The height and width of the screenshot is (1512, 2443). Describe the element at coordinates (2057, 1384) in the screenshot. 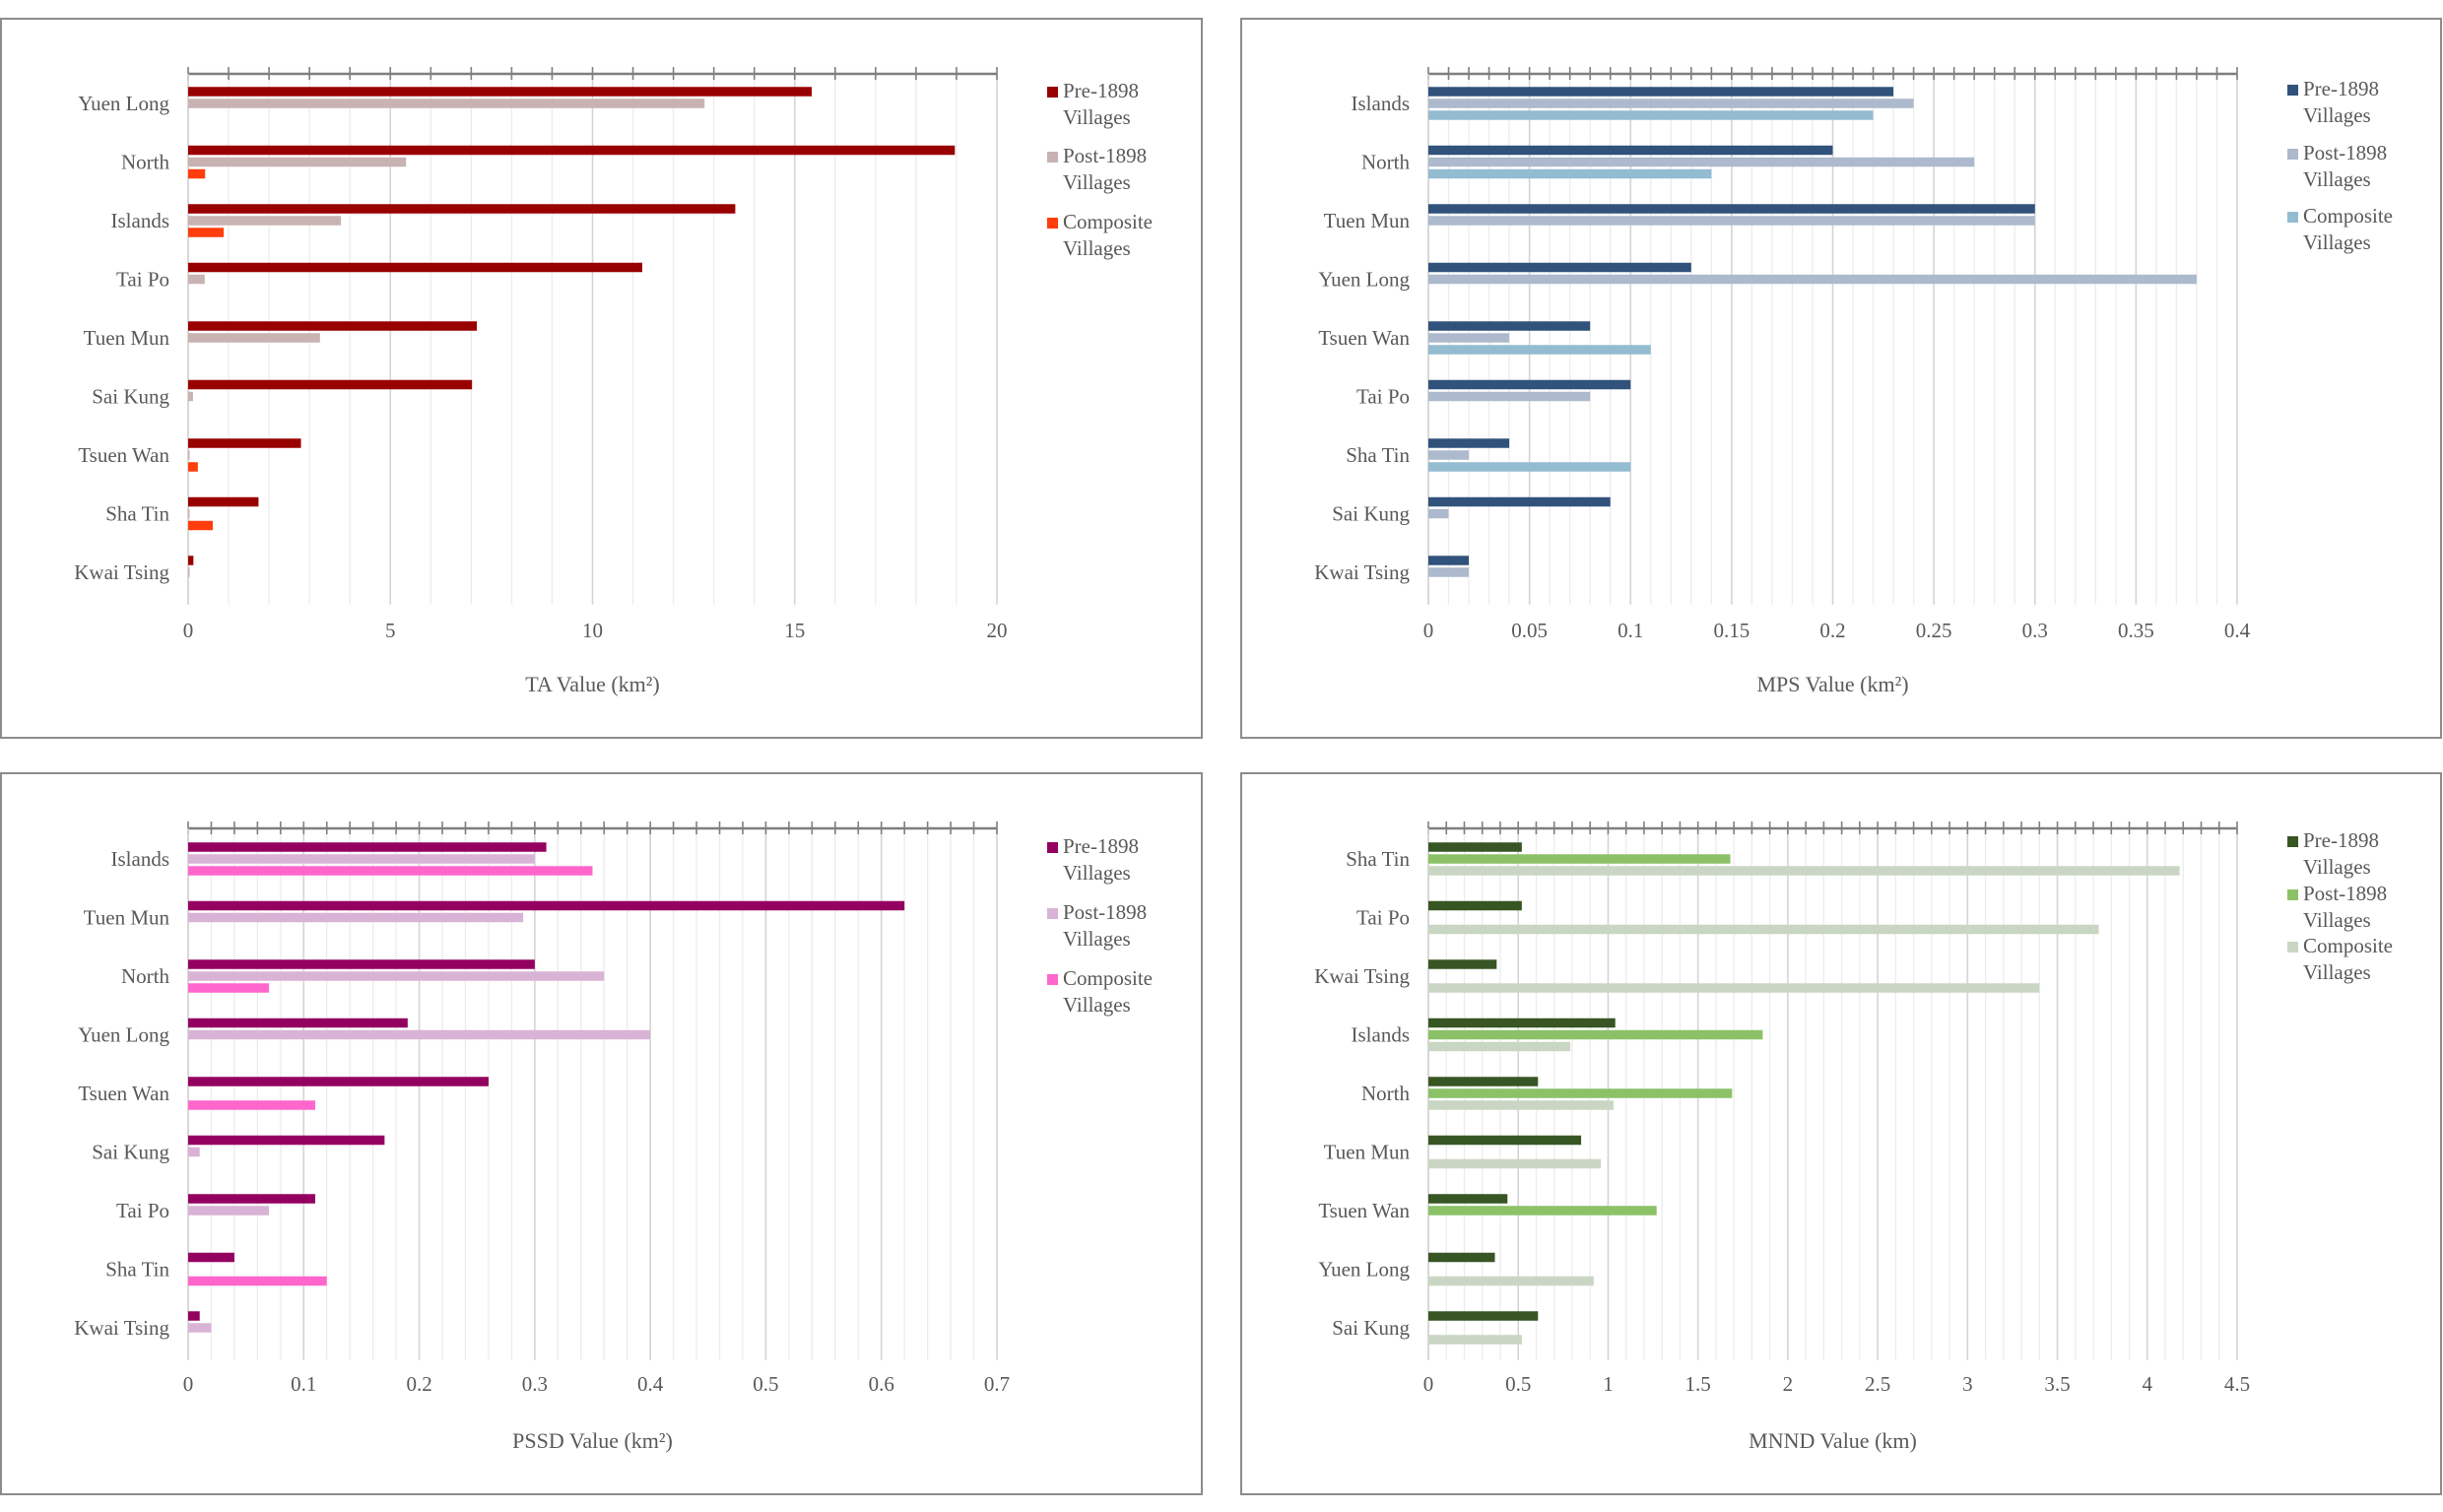

I see `tick-label: 3.5` at that location.